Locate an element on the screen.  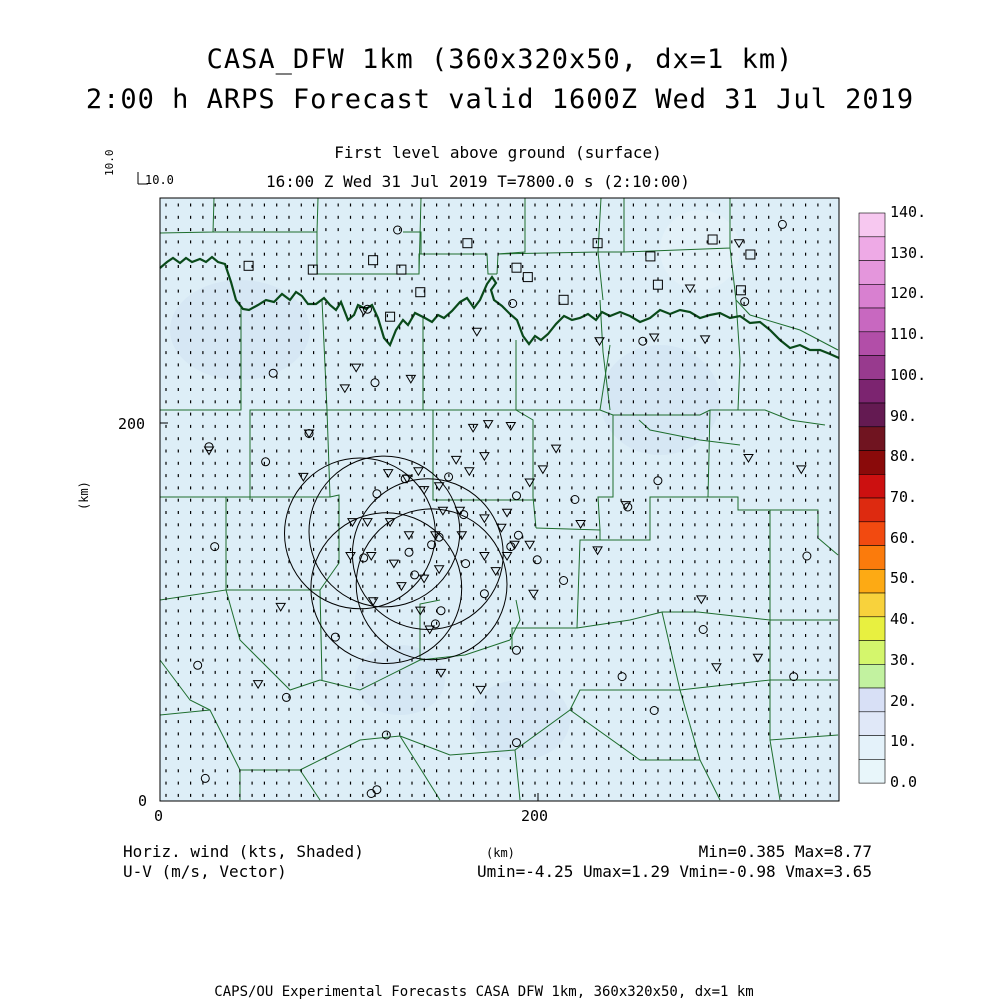
color-bar-label: 110. is located at coordinates (908, 334).